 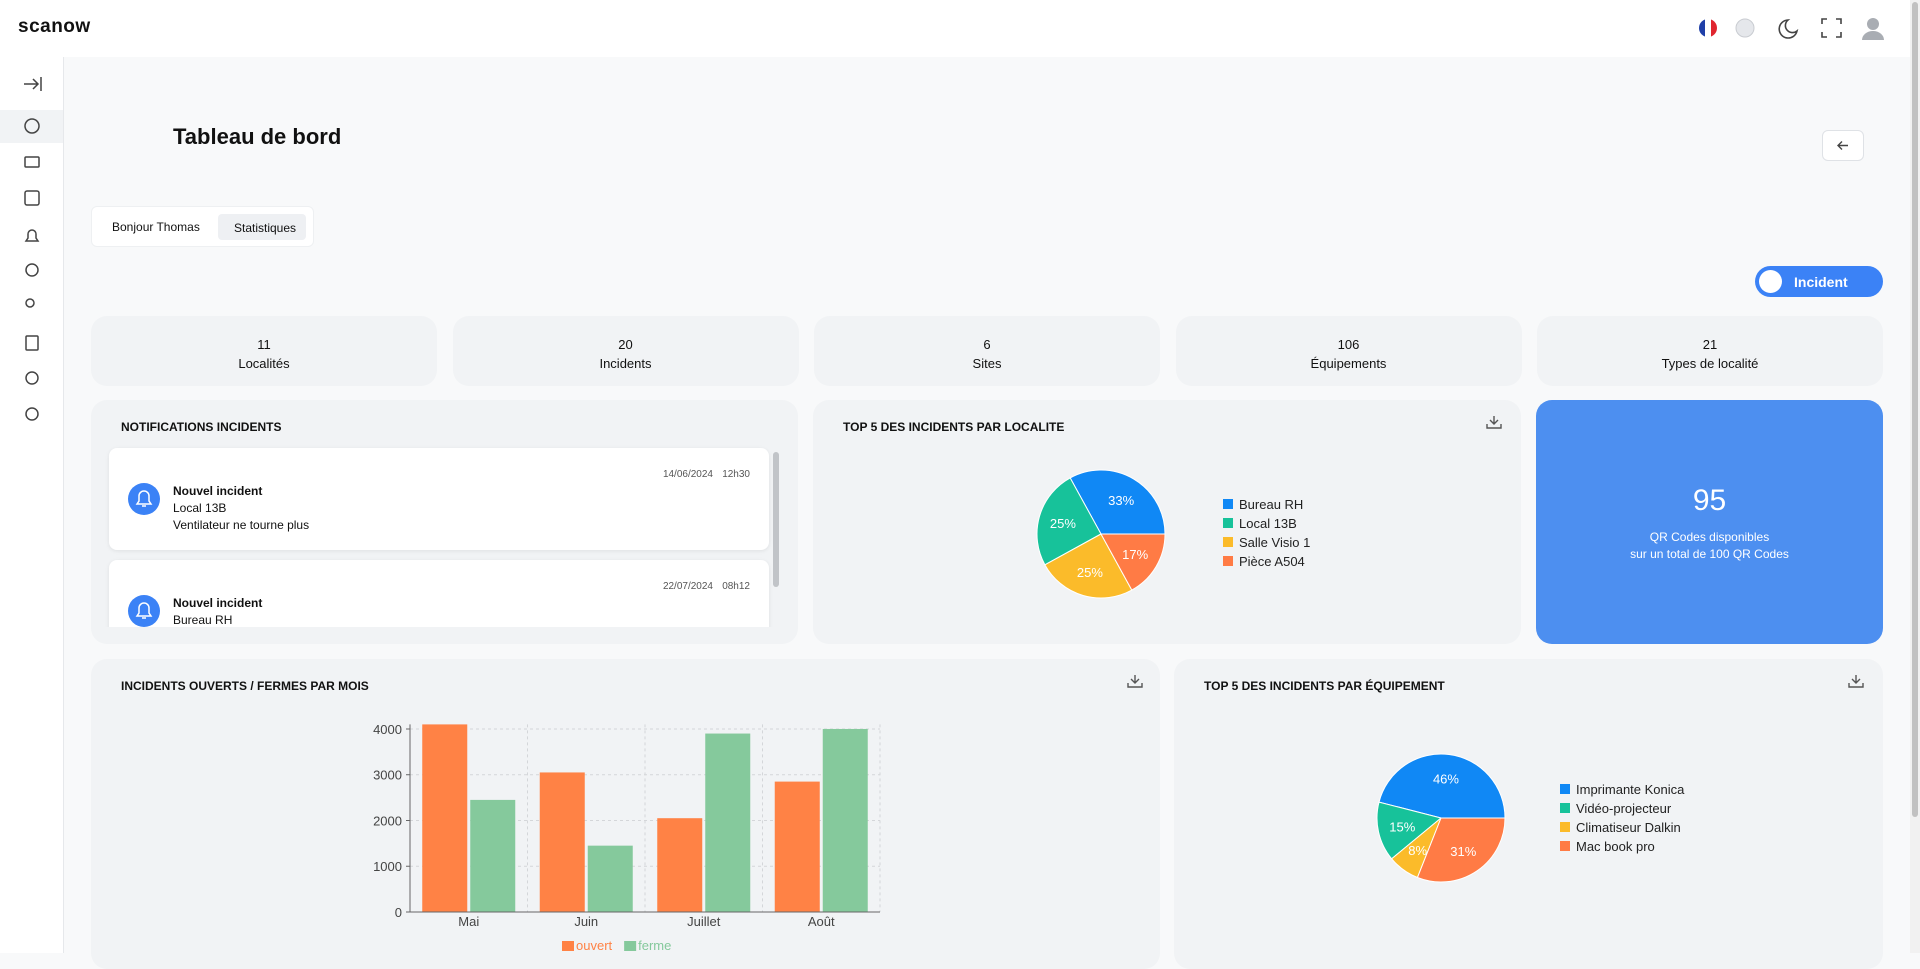 What do you see at coordinates (32, 198) in the screenshot?
I see `activity-icon` at bounding box center [32, 198].